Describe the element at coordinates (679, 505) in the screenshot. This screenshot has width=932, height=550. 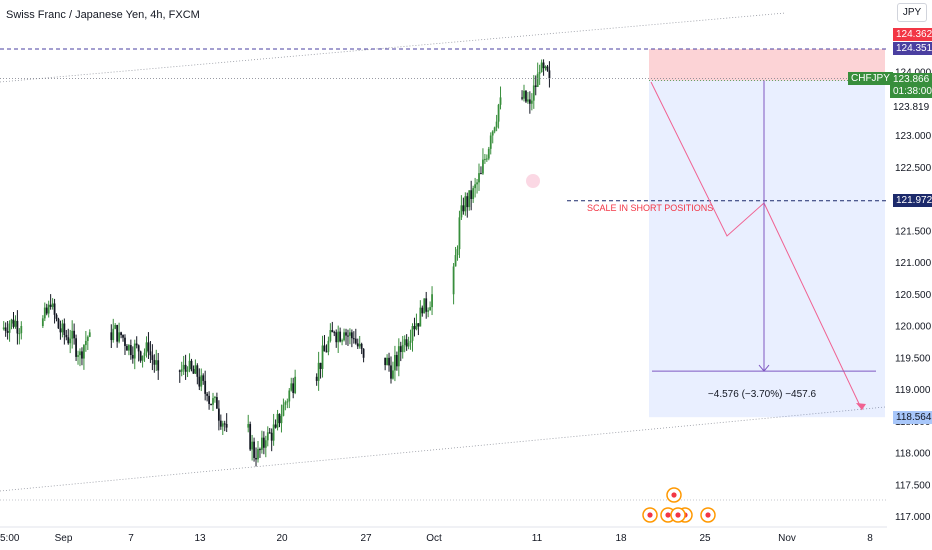
I see `event-markers` at that location.